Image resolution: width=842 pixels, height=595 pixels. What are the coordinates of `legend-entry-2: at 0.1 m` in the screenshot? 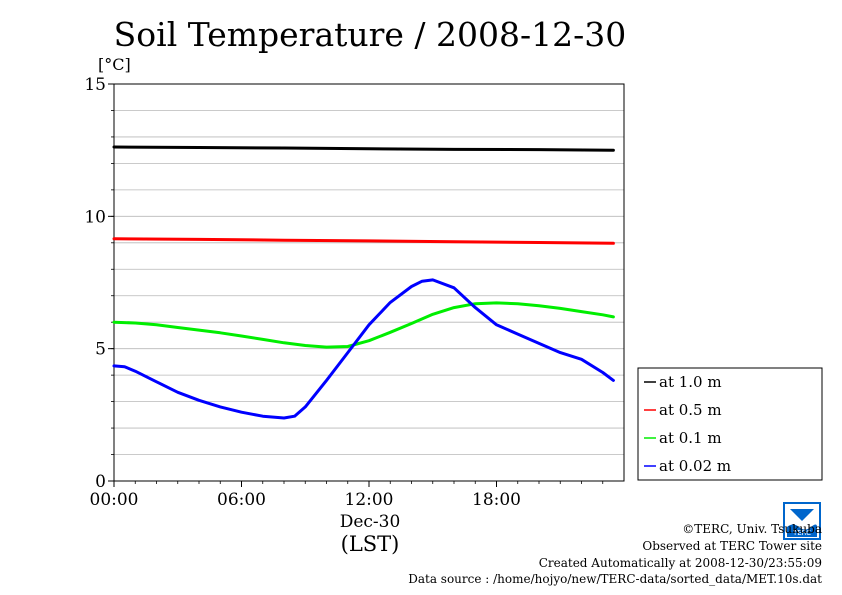 It's located at (690, 438).